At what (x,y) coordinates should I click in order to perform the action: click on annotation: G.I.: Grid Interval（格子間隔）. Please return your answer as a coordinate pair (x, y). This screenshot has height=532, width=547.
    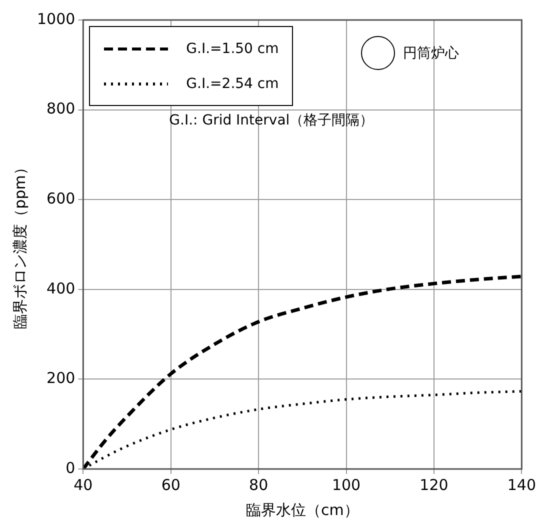
    Looking at the image, I should click on (271, 120).